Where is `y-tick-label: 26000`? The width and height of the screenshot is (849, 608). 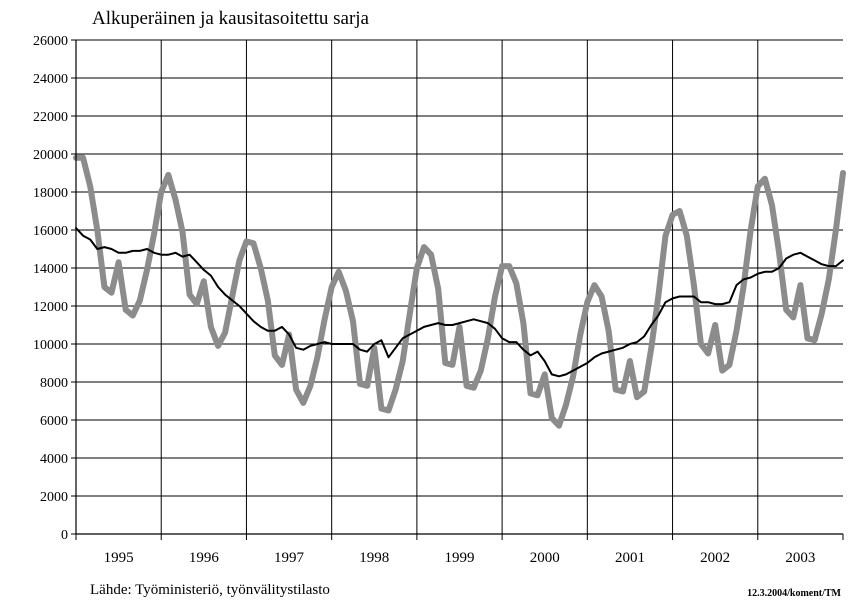
y-tick-label: 26000 is located at coordinates (50, 41).